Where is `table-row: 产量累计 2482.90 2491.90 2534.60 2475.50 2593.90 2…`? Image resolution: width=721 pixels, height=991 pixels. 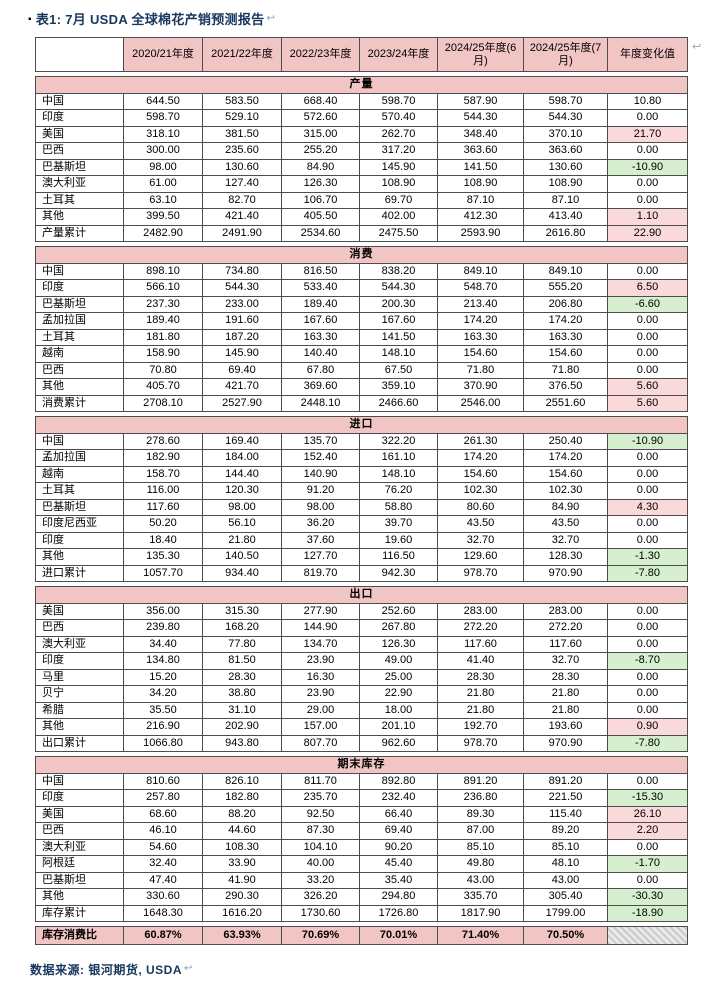 table-row: 产量累计 2482.90 2491.90 2534.60 2475.50 2593.90 2… is located at coordinates (362, 233).